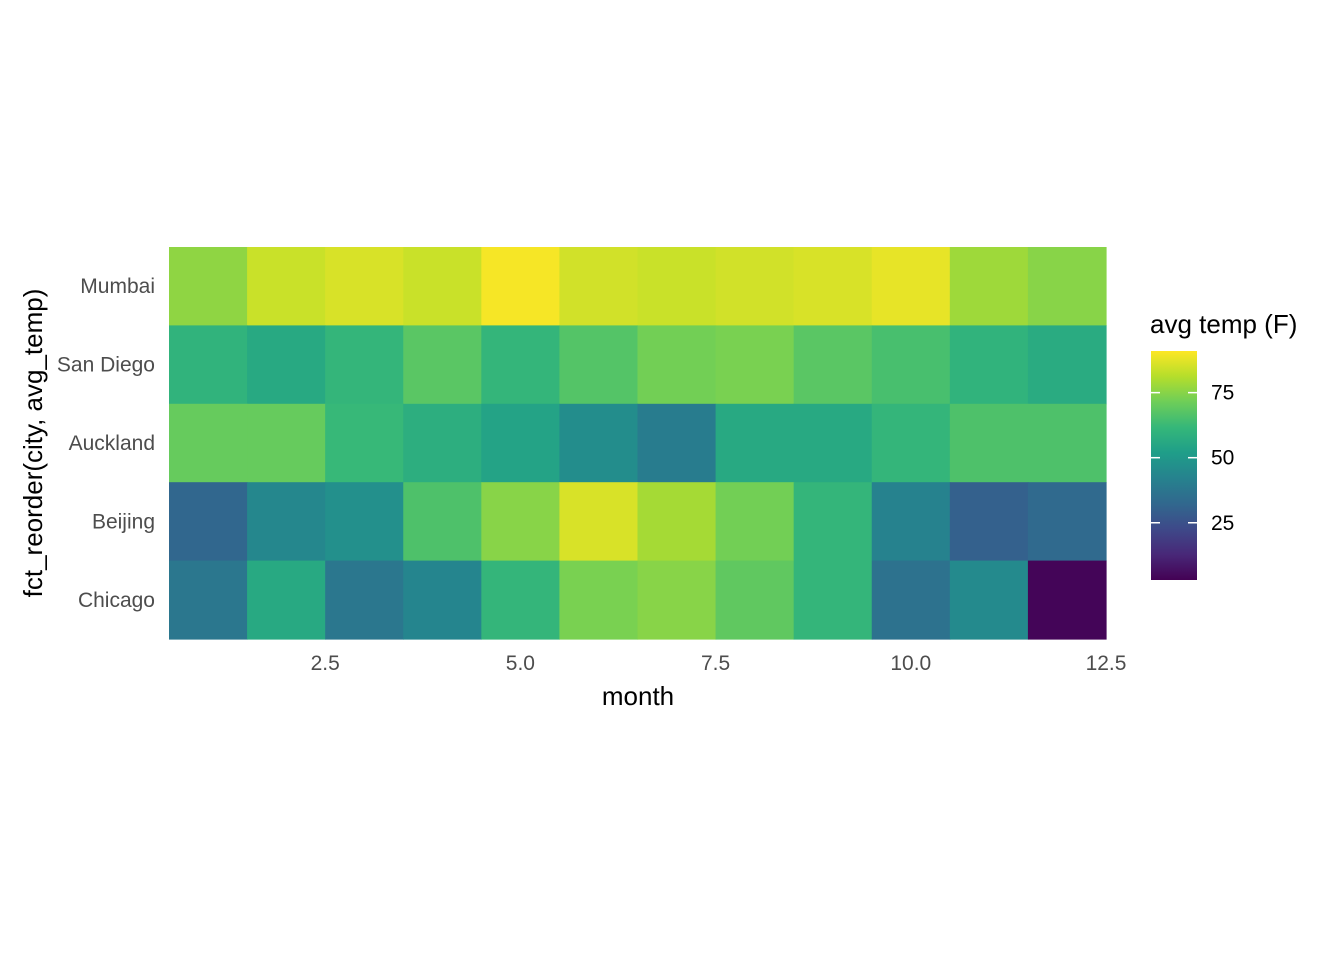 This screenshot has width=1344, height=960. Describe the element at coordinates (123, 521) in the screenshot. I see `y-tick-label: Beijing` at that location.